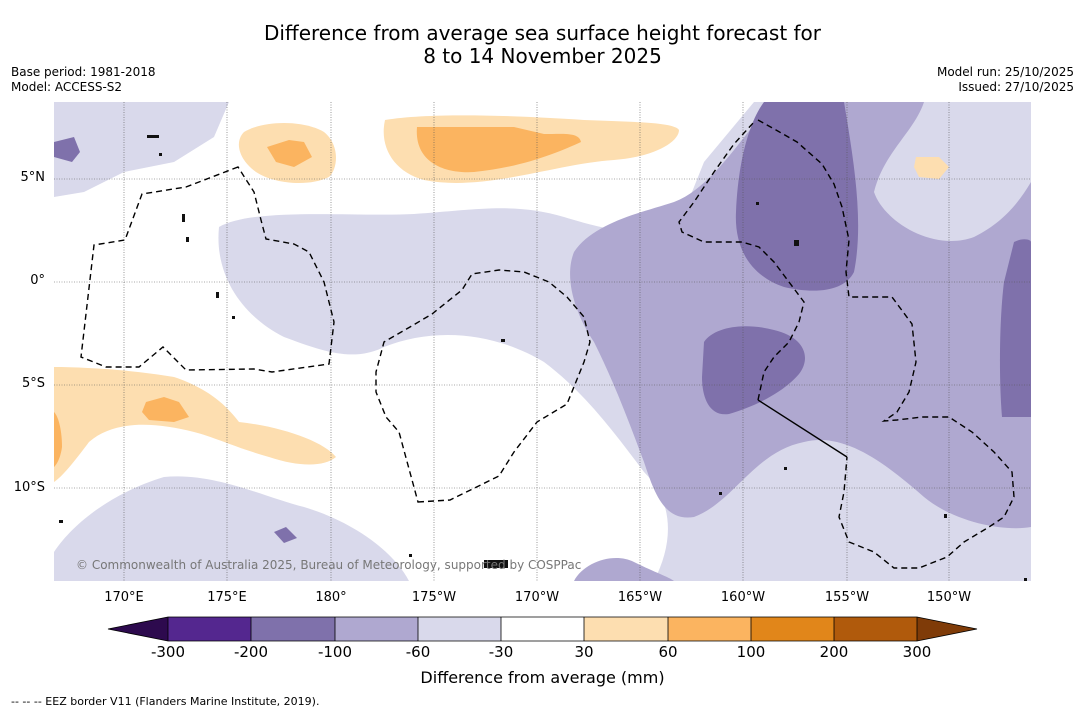 This screenshot has width=1085, height=713. What do you see at coordinates (834, 652) in the screenshot?
I see `colorbar-label-200: 200` at bounding box center [834, 652].